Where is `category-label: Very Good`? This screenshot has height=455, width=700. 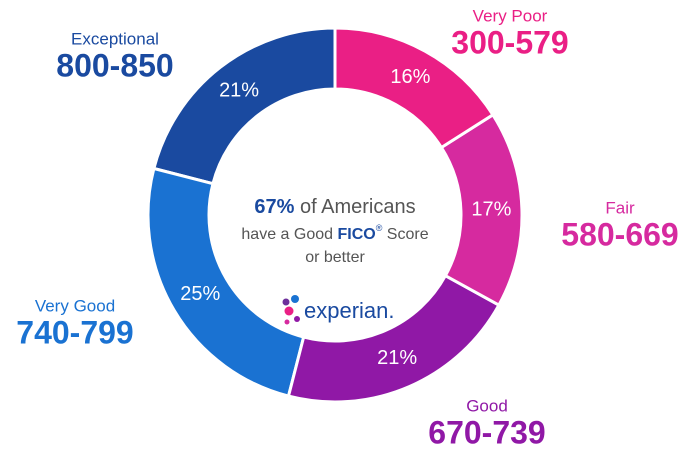
category-label: Very Good is located at coordinates (75, 305).